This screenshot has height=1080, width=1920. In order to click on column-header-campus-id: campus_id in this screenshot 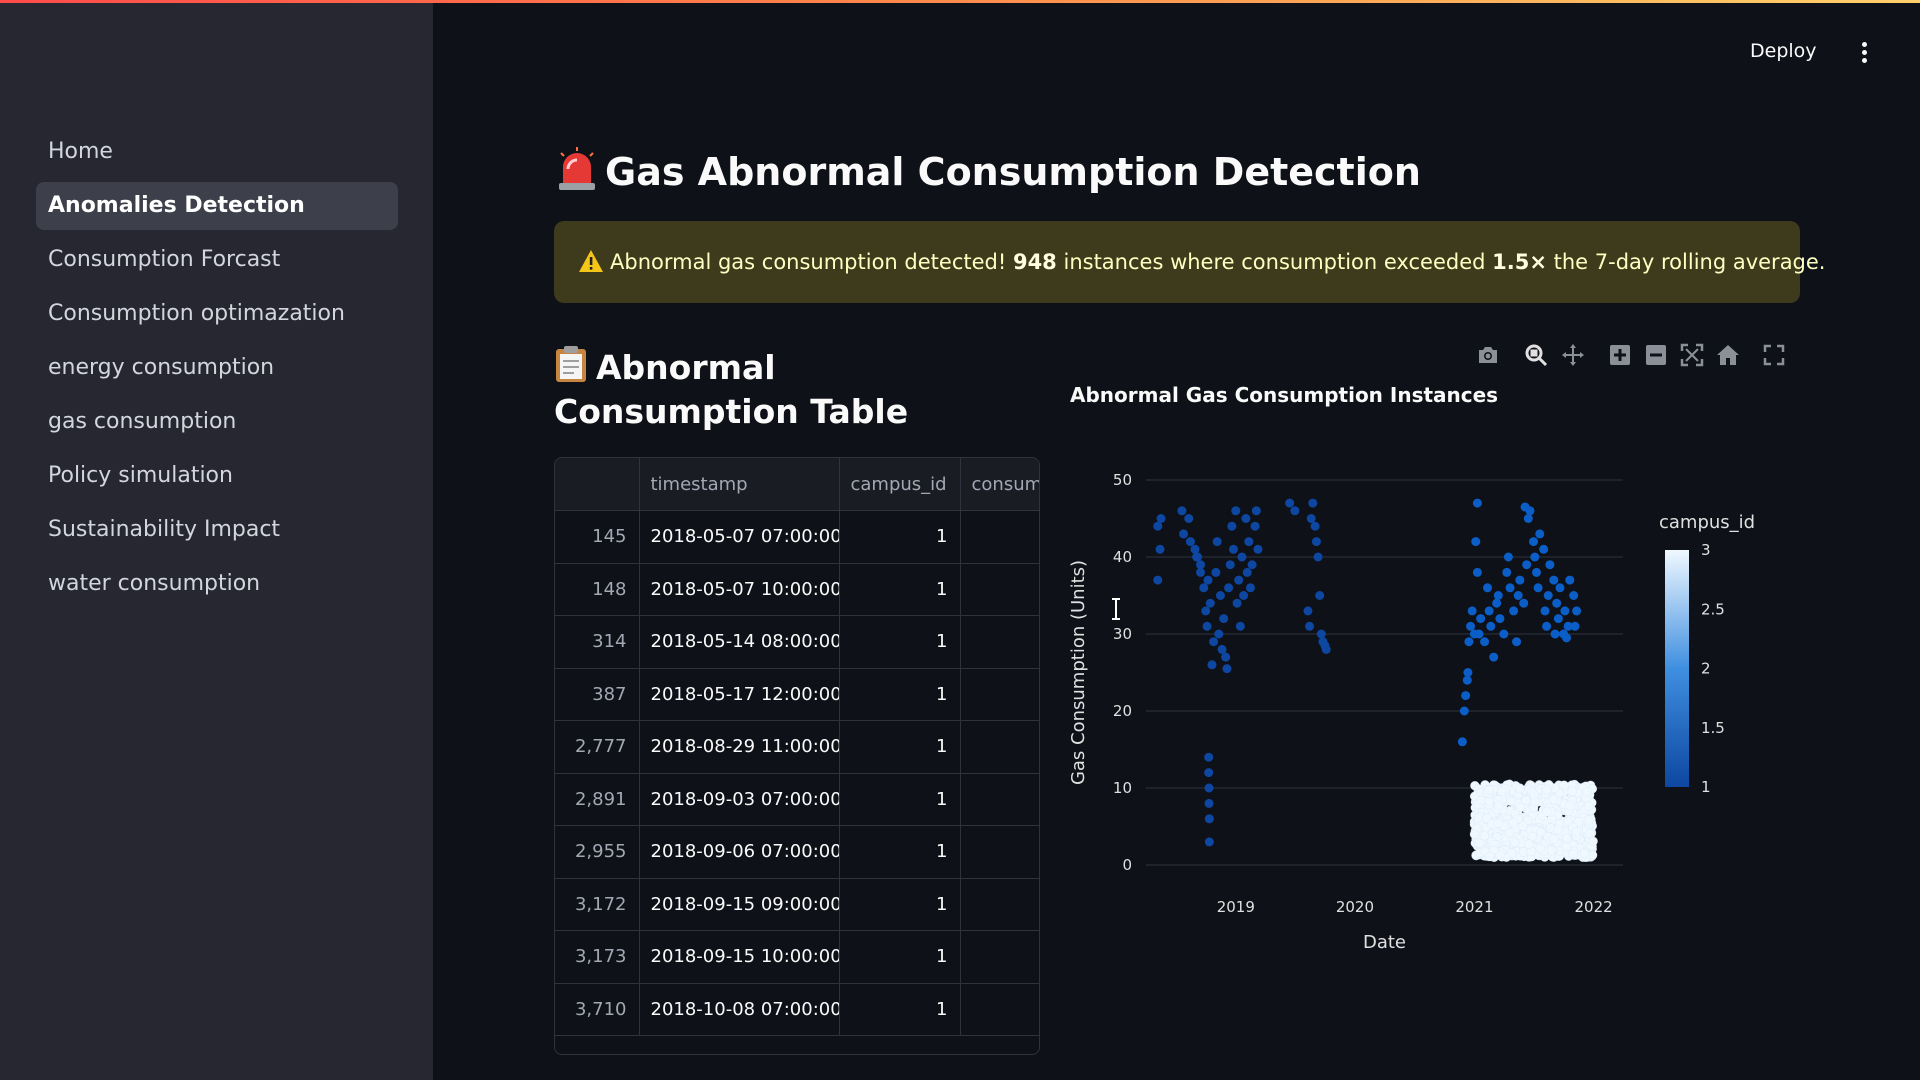, I will do `click(900, 484)`.